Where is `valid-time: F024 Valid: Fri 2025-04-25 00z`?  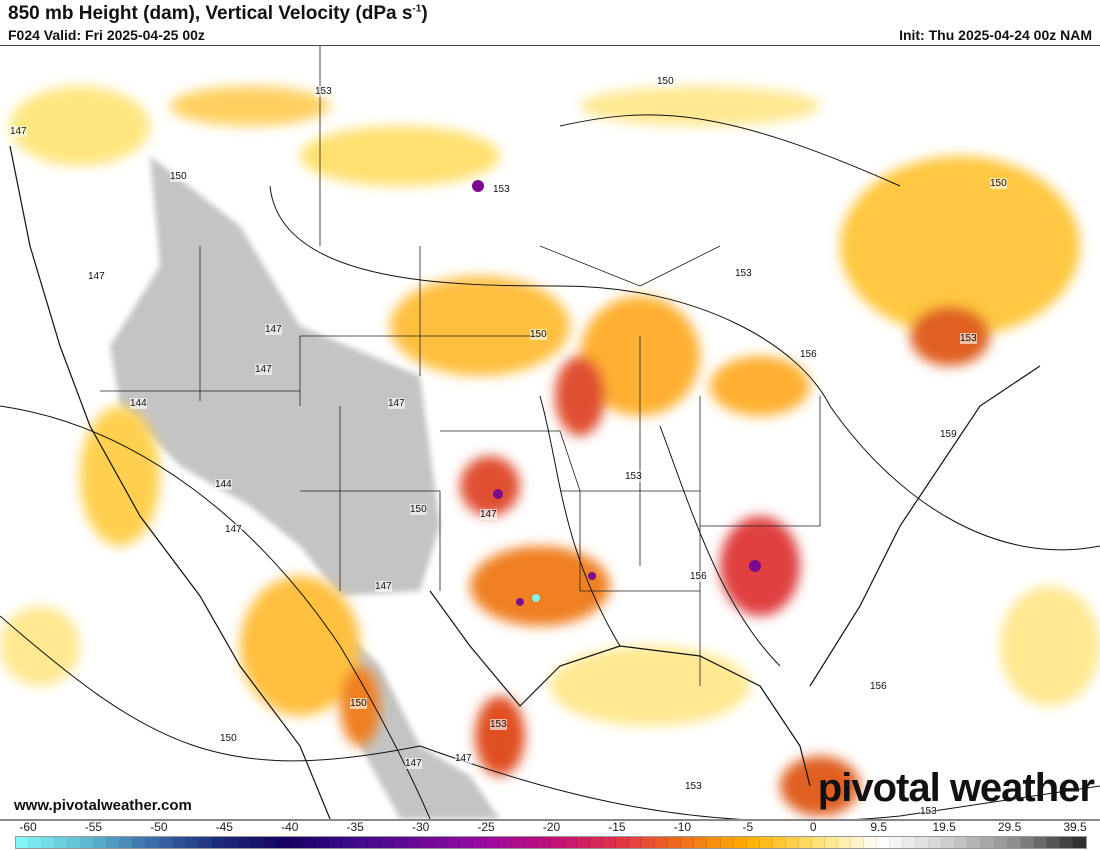
valid-time: F024 Valid: Fri 2025-04-25 00z is located at coordinates (106, 35).